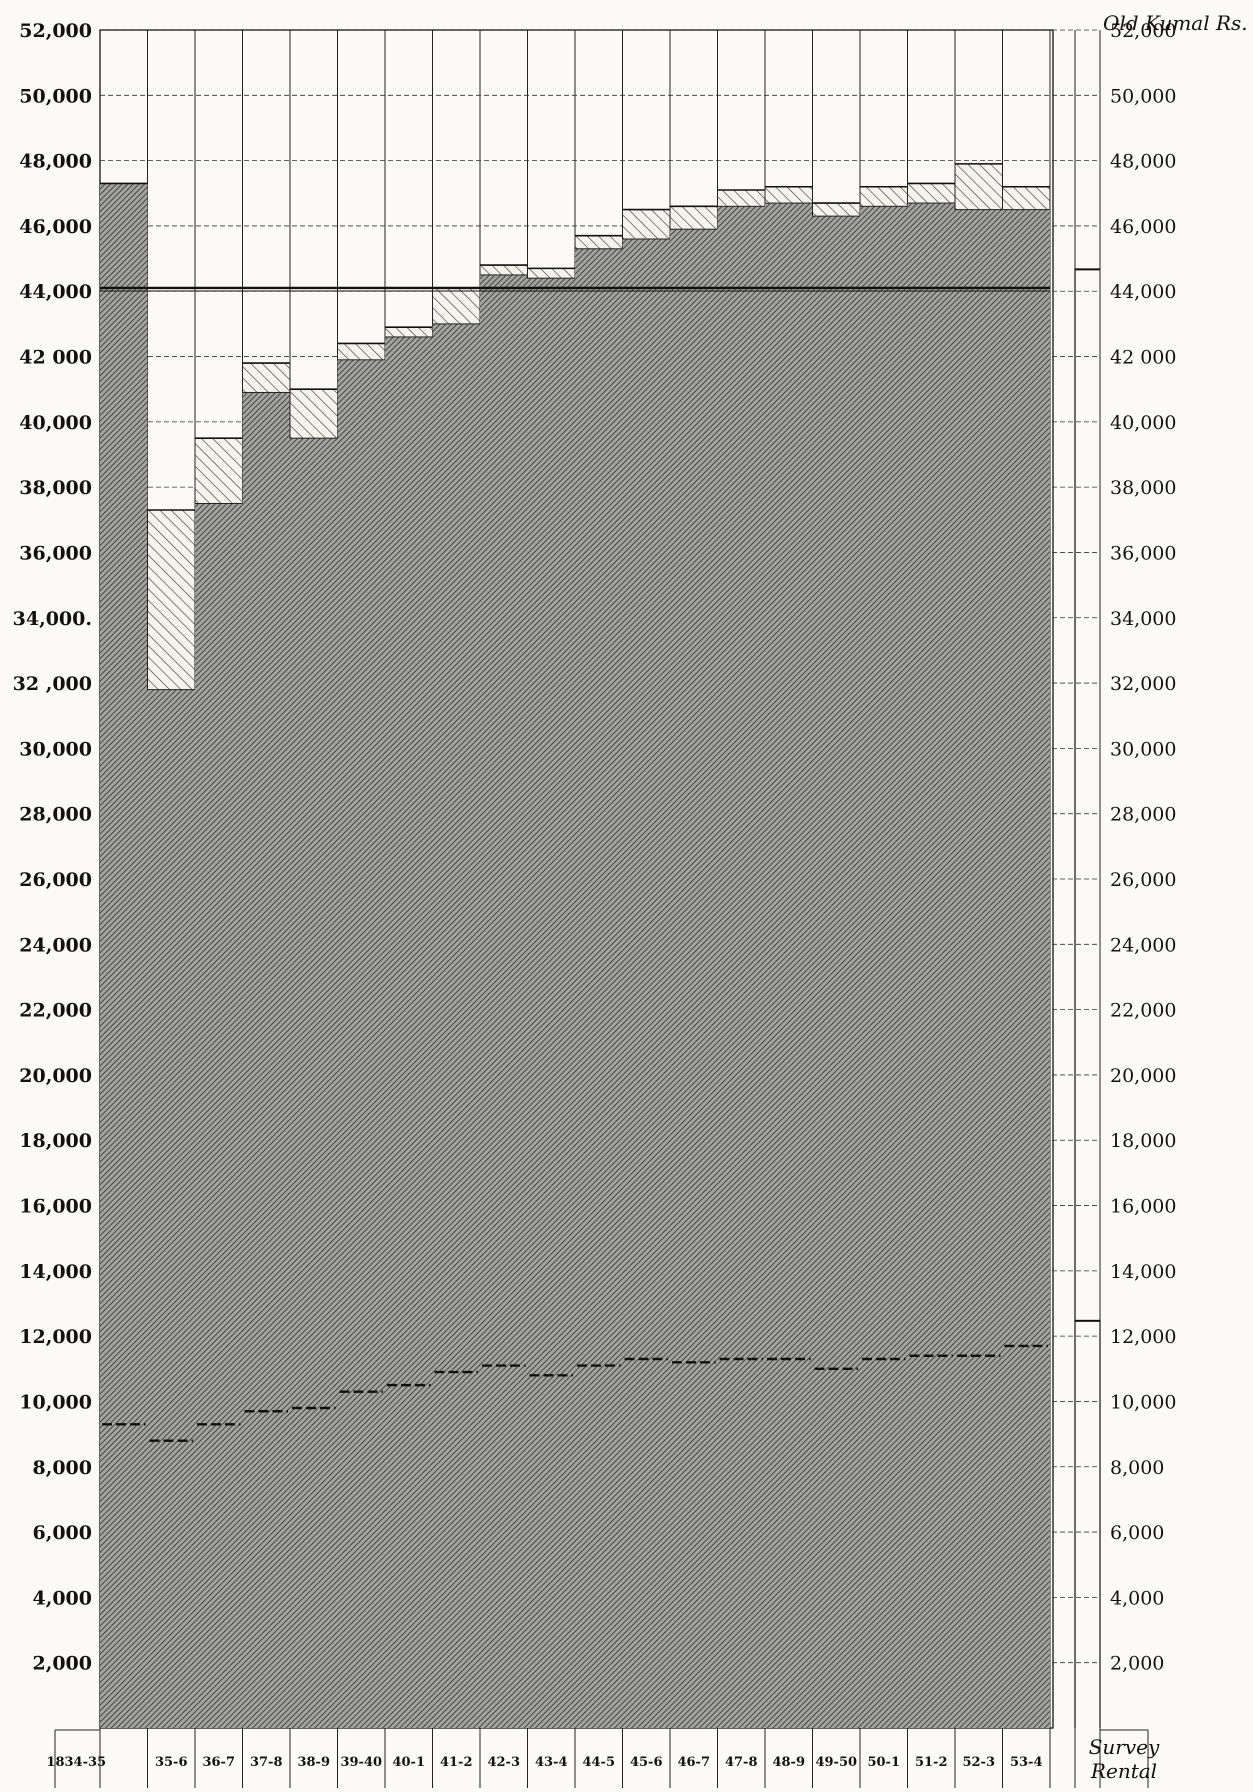  What do you see at coordinates (55, 358) in the screenshot?
I see `y-tick-label-left: 42 000` at bounding box center [55, 358].